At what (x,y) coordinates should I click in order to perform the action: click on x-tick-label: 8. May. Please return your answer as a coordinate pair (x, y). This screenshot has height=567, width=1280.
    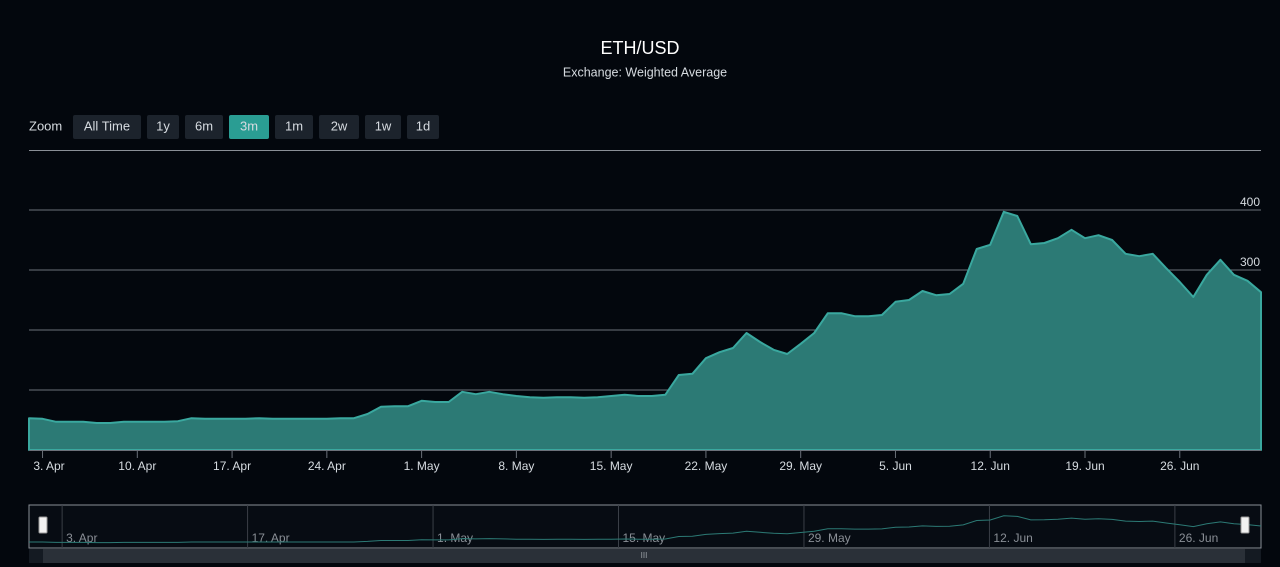
    Looking at the image, I should click on (516, 466).